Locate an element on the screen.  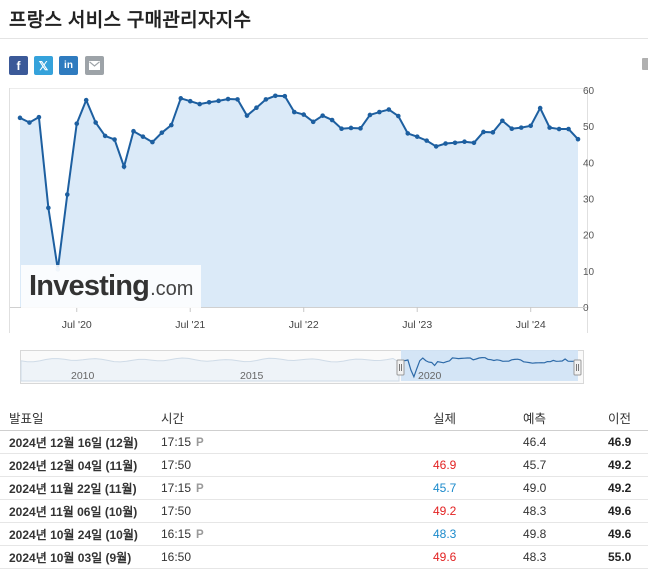
navigator-history is located at coordinates (210, 369).